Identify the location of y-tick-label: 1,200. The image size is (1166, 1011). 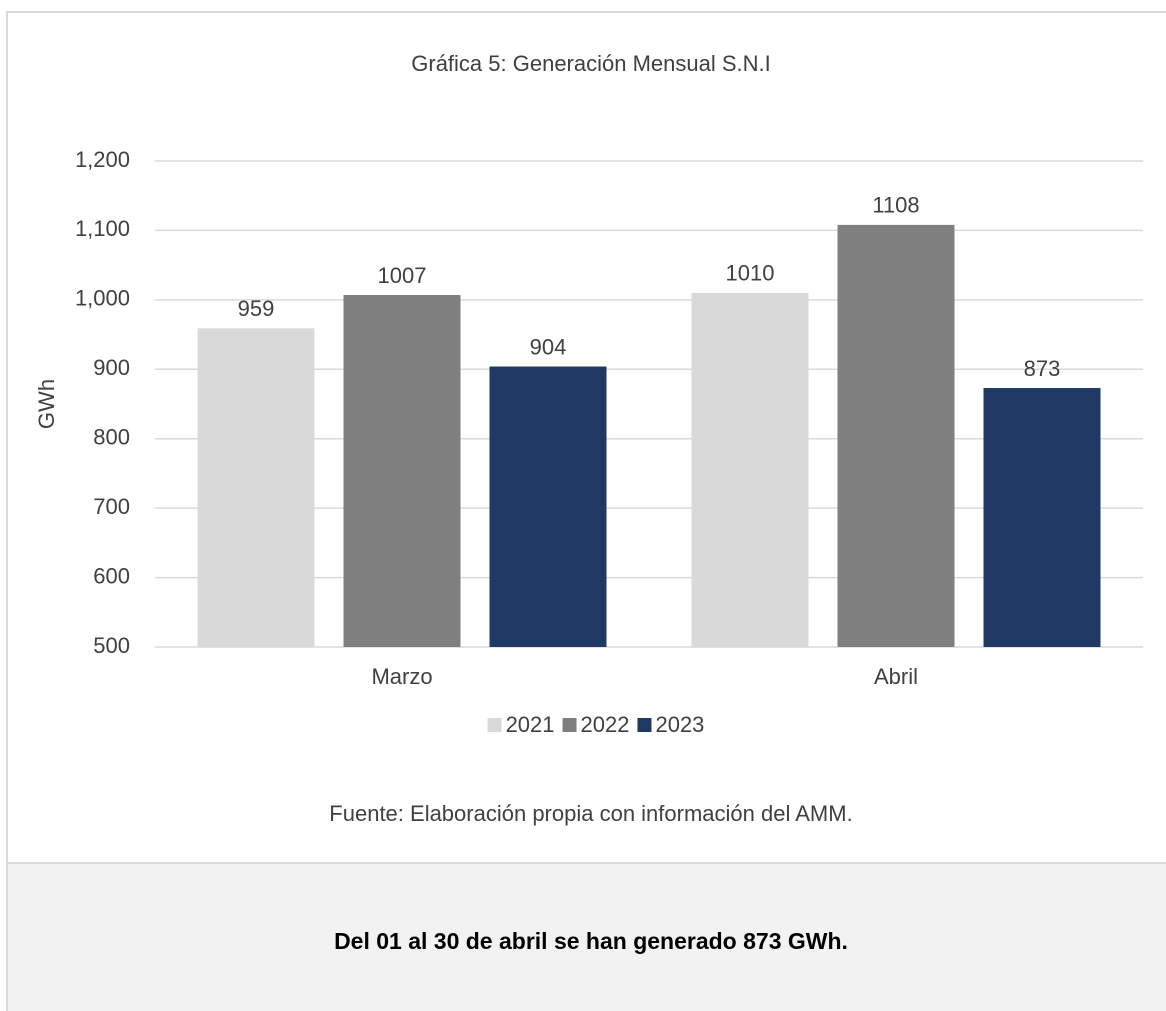
(102, 159).